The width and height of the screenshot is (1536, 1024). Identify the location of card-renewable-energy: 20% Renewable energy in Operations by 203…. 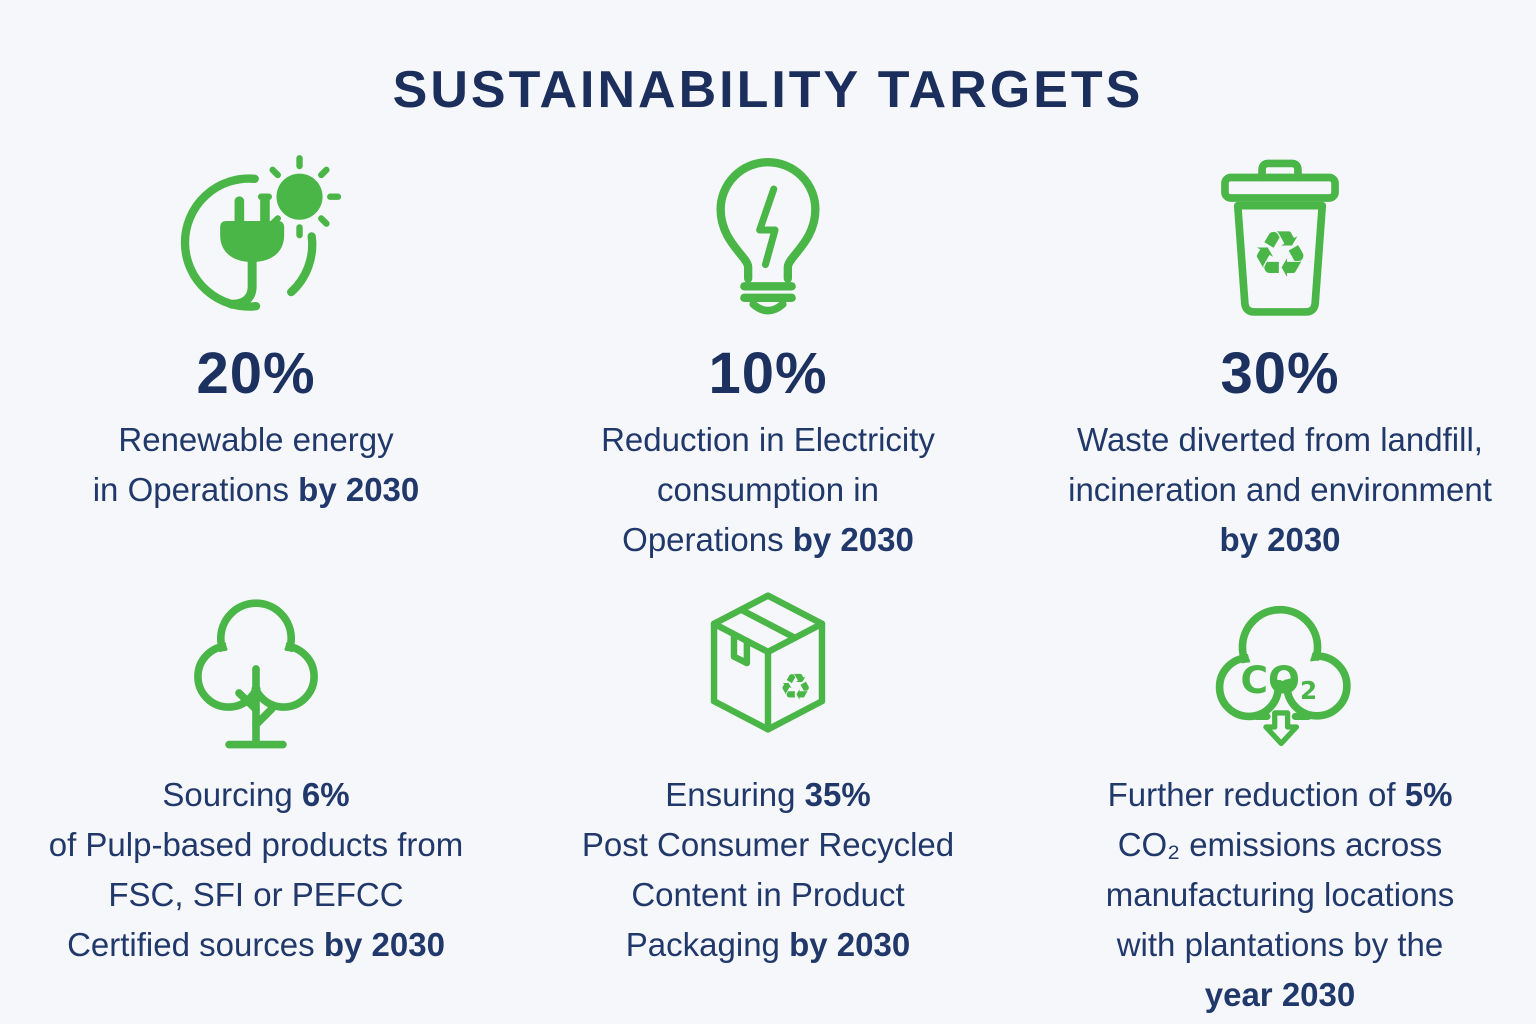
(256, 342).